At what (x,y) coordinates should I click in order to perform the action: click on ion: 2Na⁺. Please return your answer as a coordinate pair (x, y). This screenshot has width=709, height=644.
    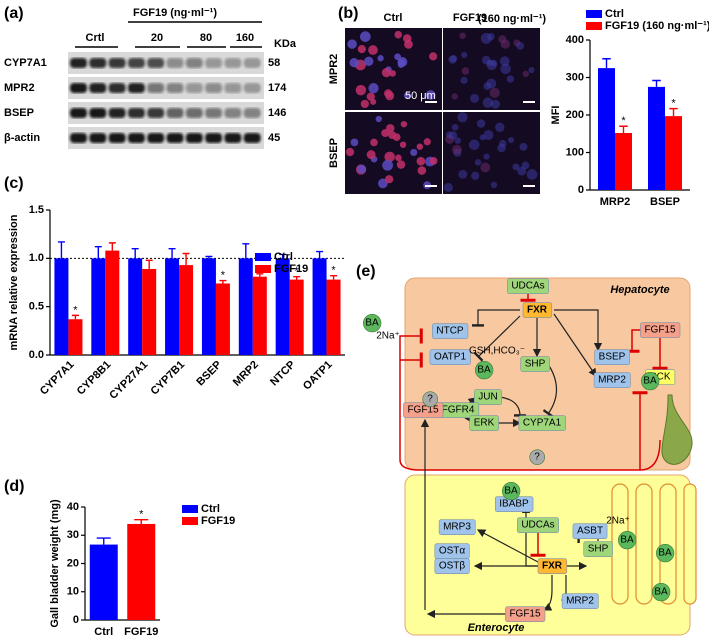
    Looking at the image, I should click on (618, 521).